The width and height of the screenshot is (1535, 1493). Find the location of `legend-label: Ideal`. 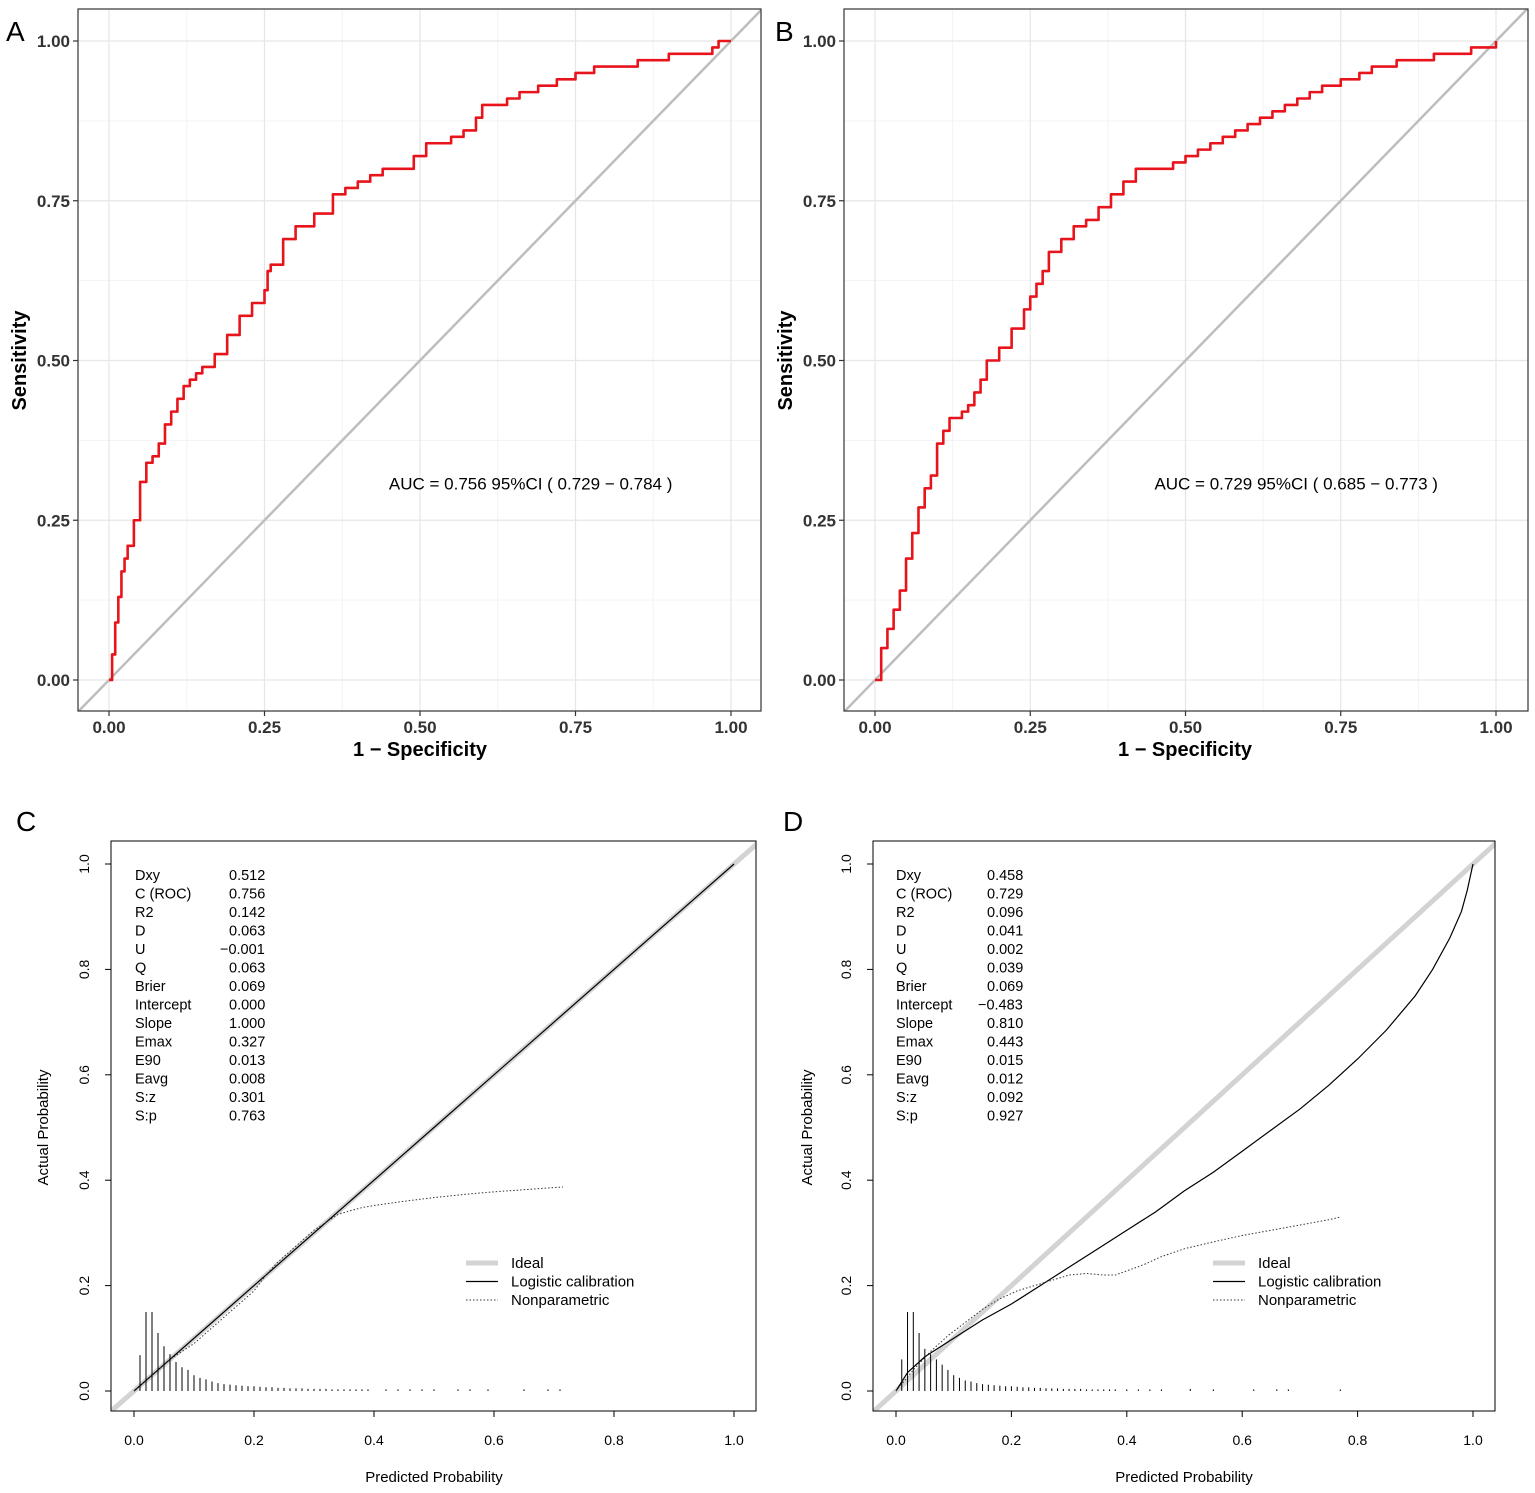

legend-label: Ideal is located at coordinates (527, 1263).